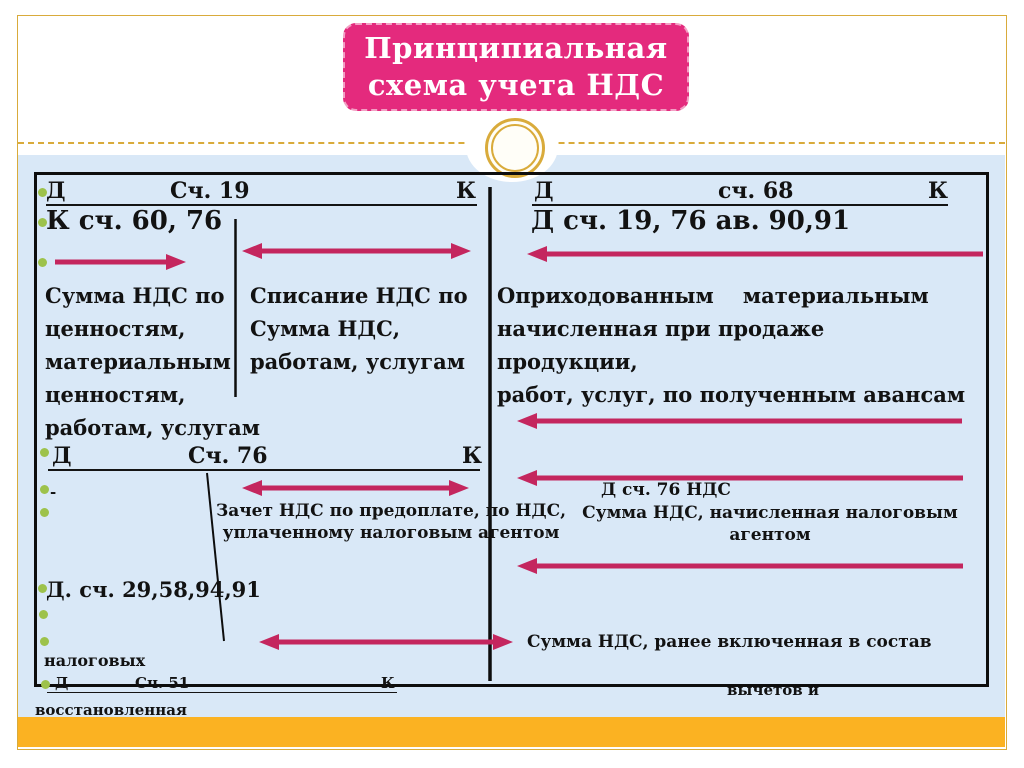 This screenshot has width=1024, height=768. Describe the element at coordinates (62, 456) in the screenshot. I see `acc76-debit-label: Д` at that location.